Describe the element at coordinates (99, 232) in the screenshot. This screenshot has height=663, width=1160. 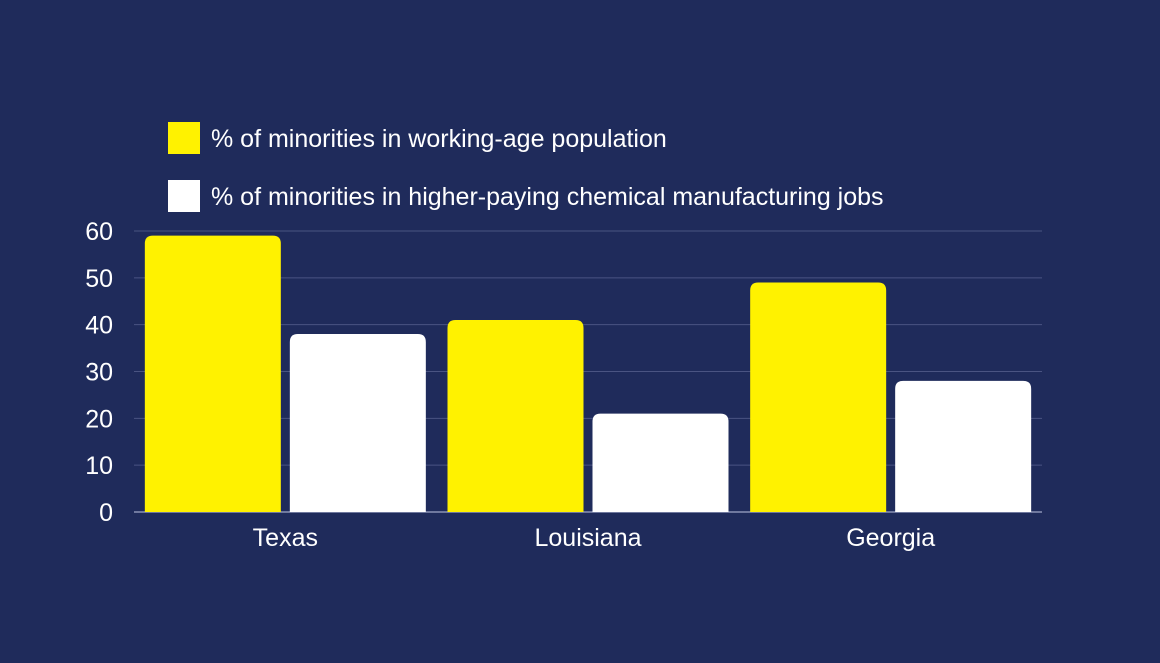
I see `y-tick-label: 60` at that location.